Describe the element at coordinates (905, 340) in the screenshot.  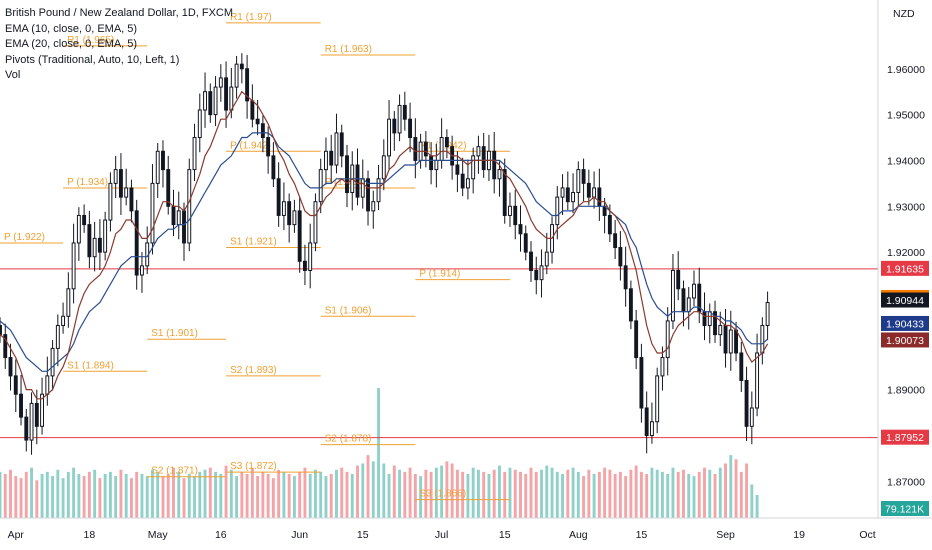
I see `price-tag-bg` at that location.